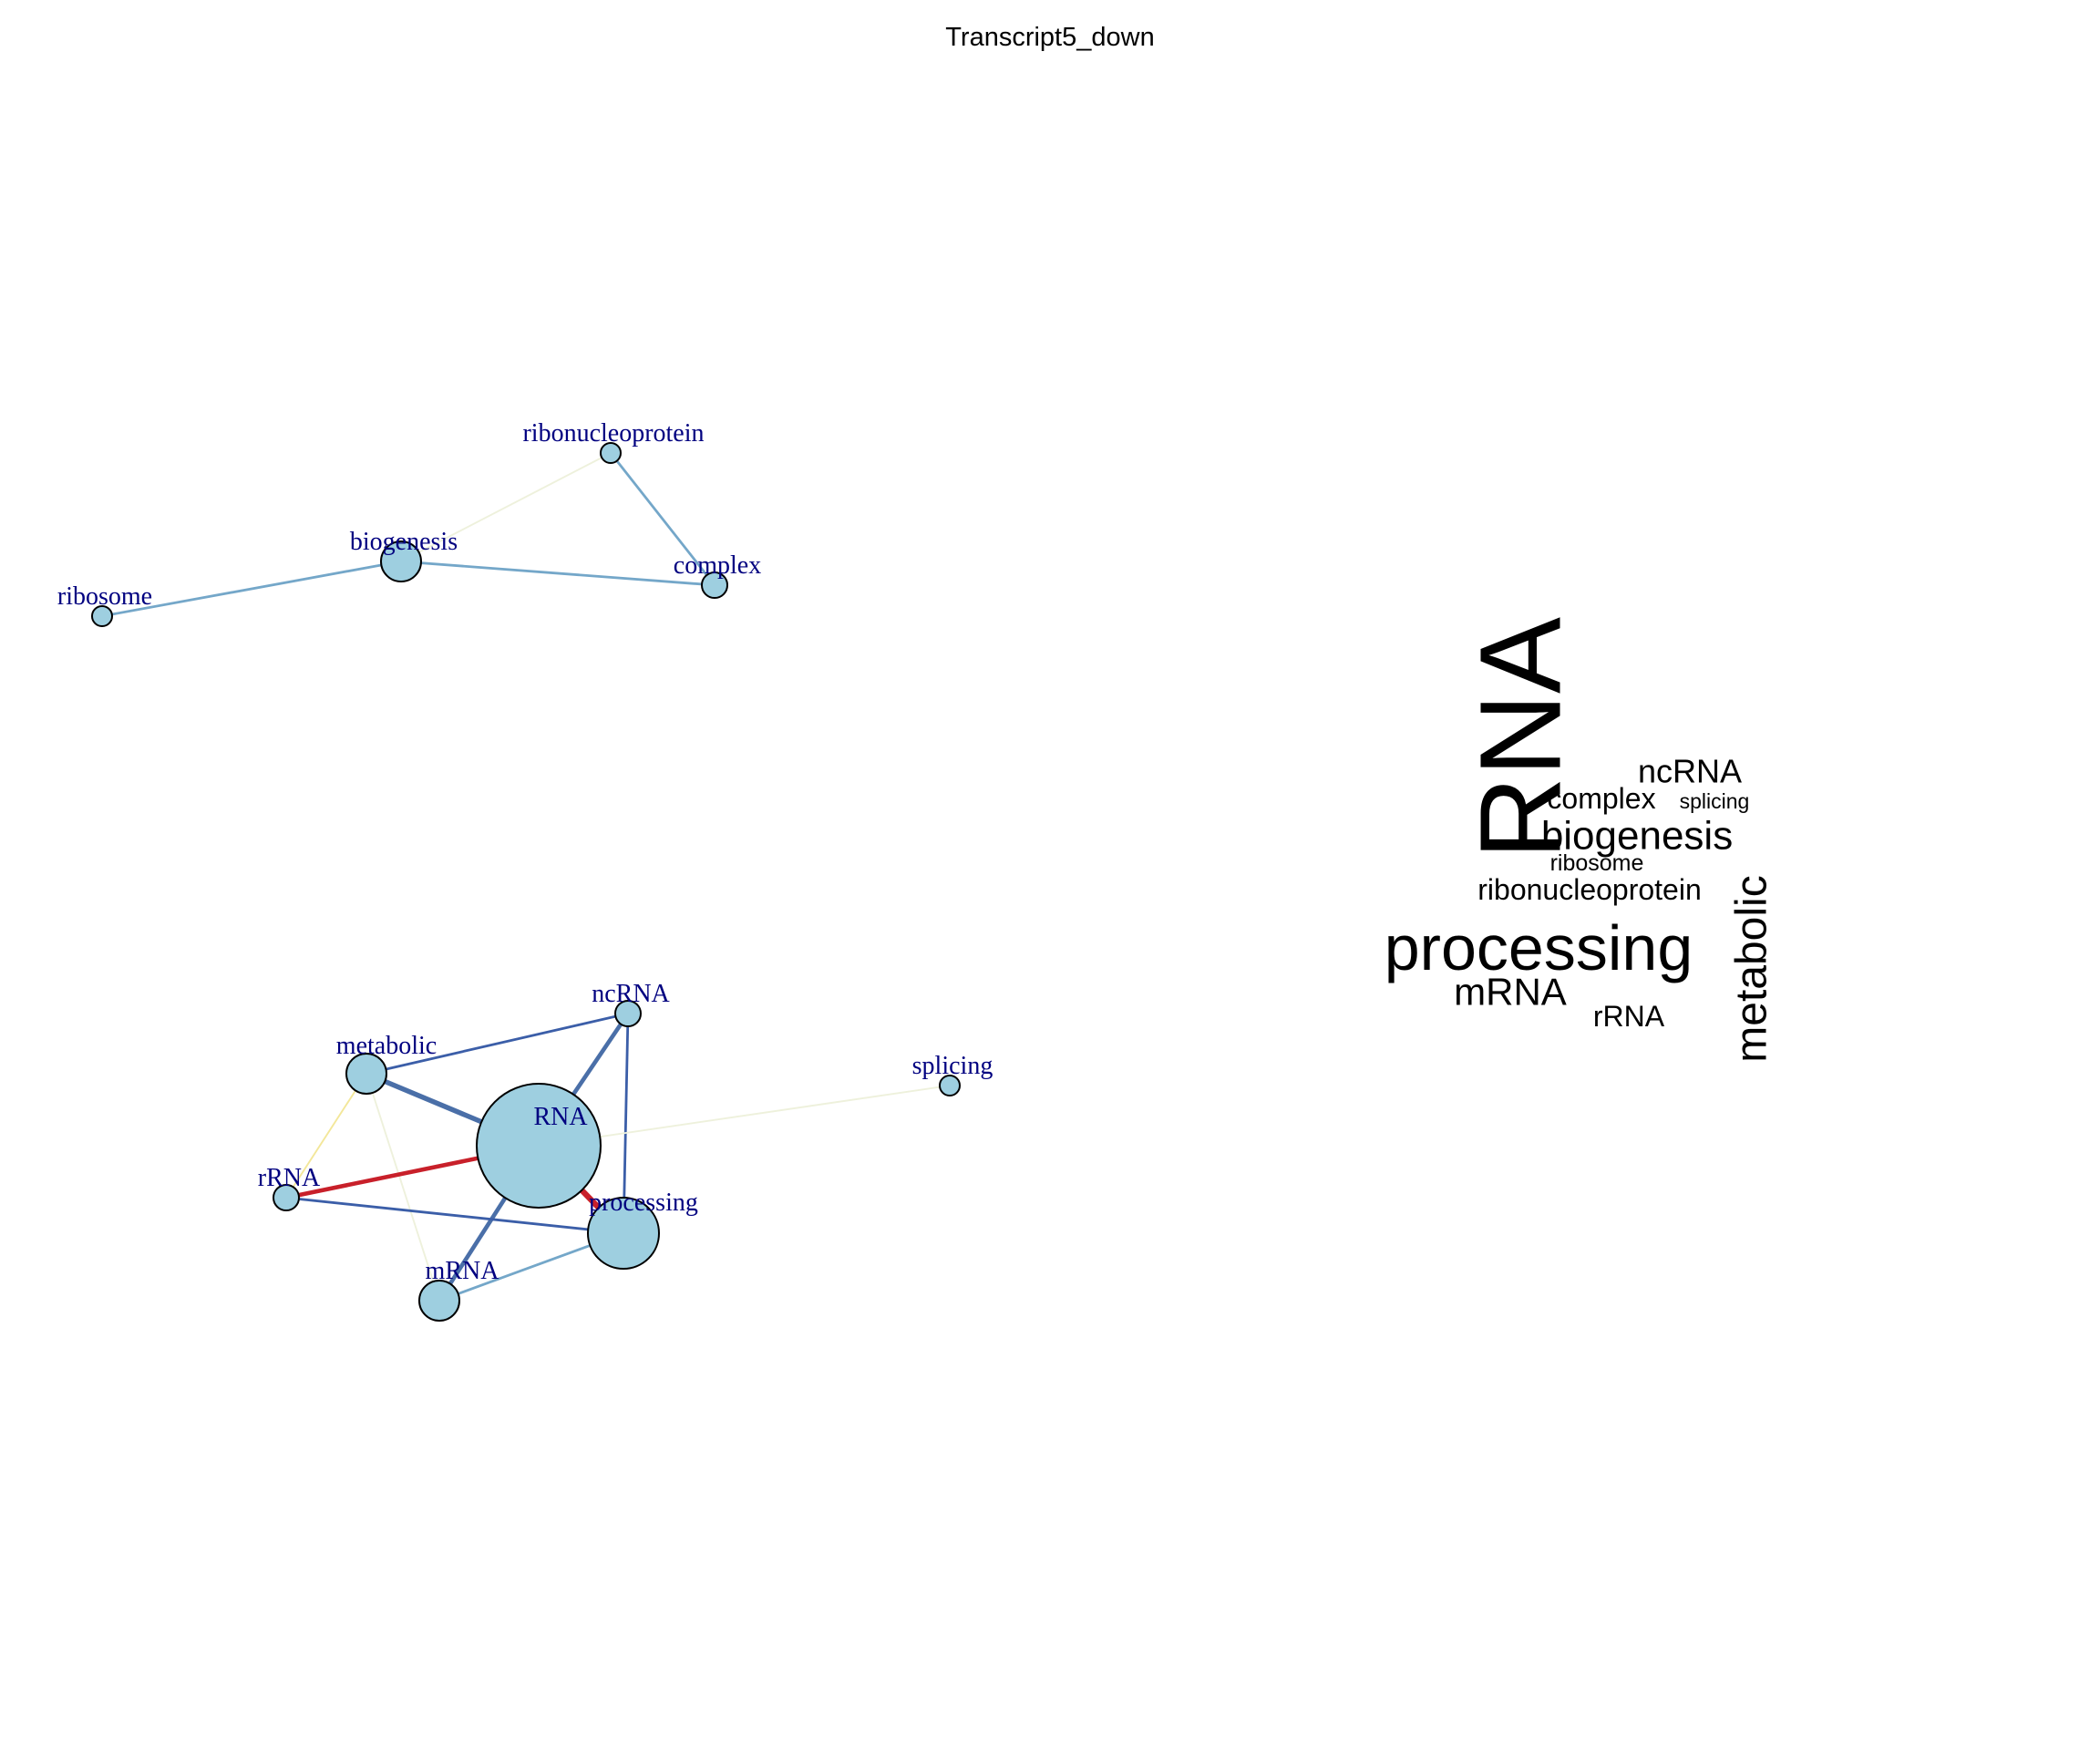 This screenshot has width=2100, height=1750. What do you see at coordinates (387, 1046) in the screenshot?
I see `node-label-metabolic: metabolic` at bounding box center [387, 1046].